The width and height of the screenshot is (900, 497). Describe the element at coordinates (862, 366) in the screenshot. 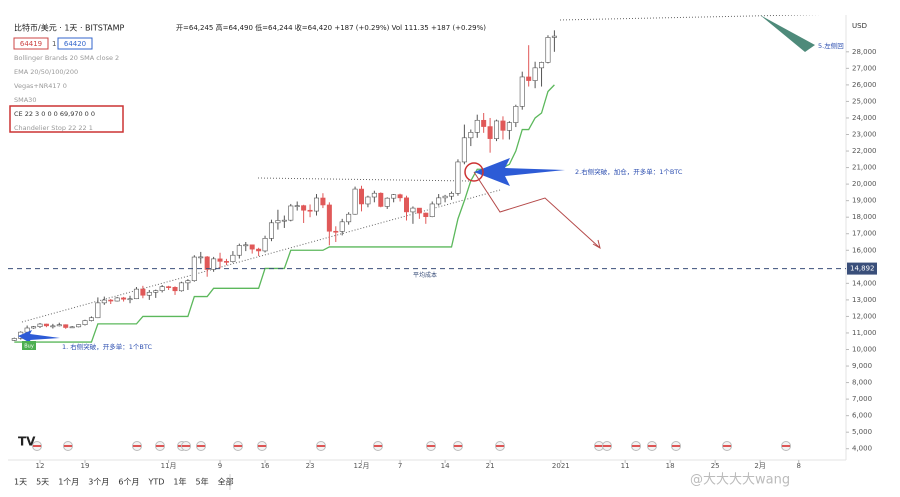

I see `y-tick-label: 9,000` at that location.